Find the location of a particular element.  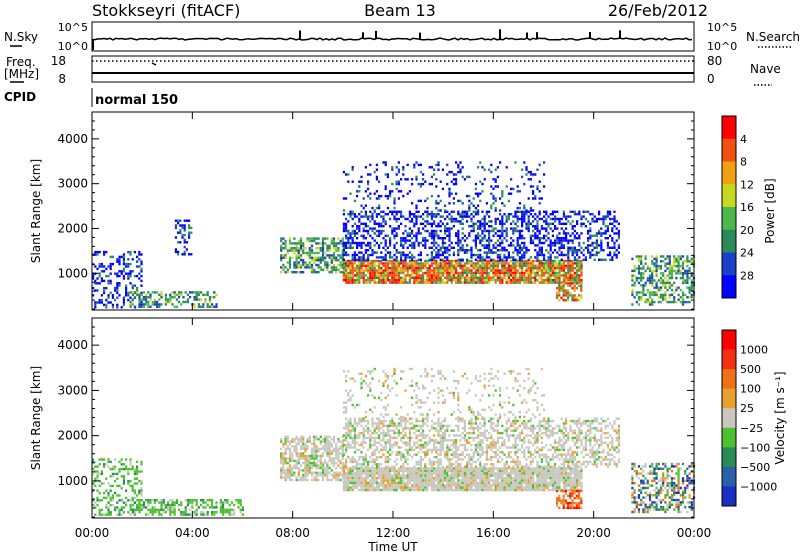

freq-label-2: [MHz] is located at coordinates (21, 74).